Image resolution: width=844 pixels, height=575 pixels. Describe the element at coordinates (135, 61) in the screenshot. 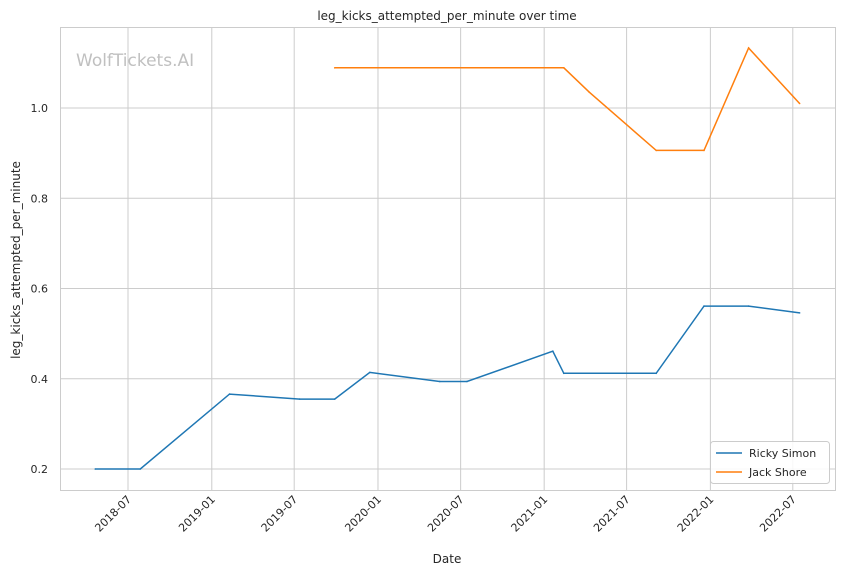

I see `watermark: WolfTickets.AI` at that location.